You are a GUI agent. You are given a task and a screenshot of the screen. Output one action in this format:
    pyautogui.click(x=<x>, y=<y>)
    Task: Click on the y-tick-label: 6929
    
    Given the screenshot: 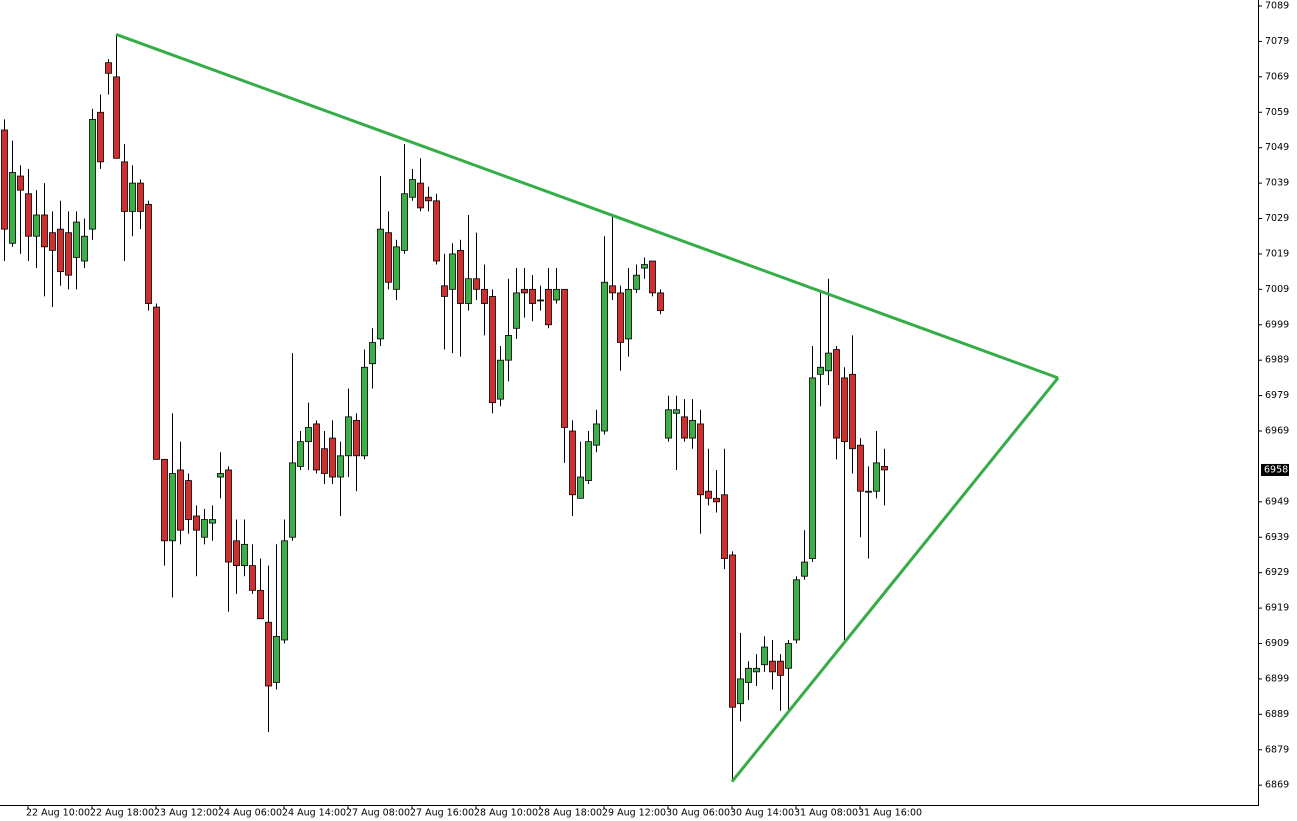 What is the action you would take?
    pyautogui.click(x=1277, y=572)
    